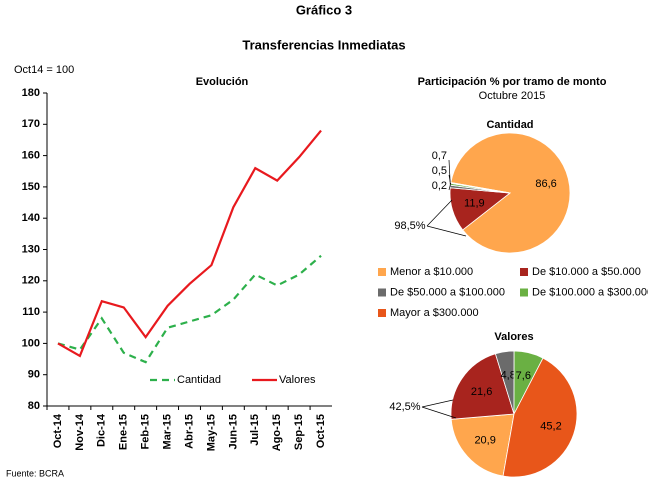 The image size is (648, 477). What do you see at coordinates (299, 432) in the screenshot?
I see `x-tick-label: Sep-15` at bounding box center [299, 432].